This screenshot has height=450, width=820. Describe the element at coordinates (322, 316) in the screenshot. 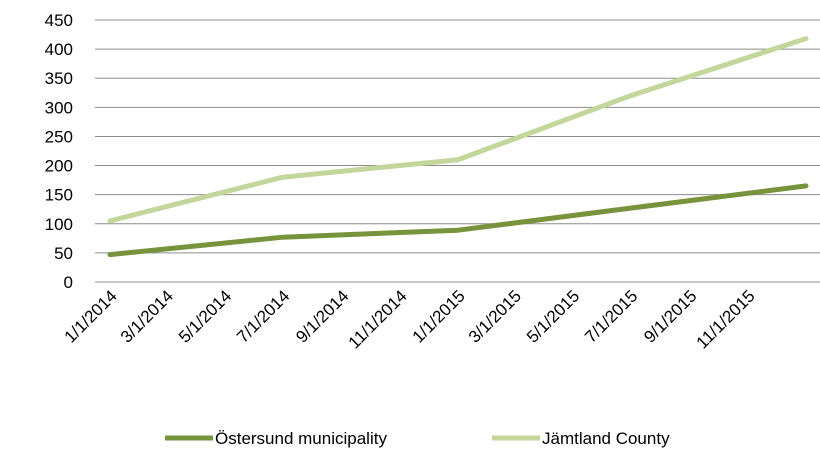

I see `x-tick-label: 9/1/2014` at that location.